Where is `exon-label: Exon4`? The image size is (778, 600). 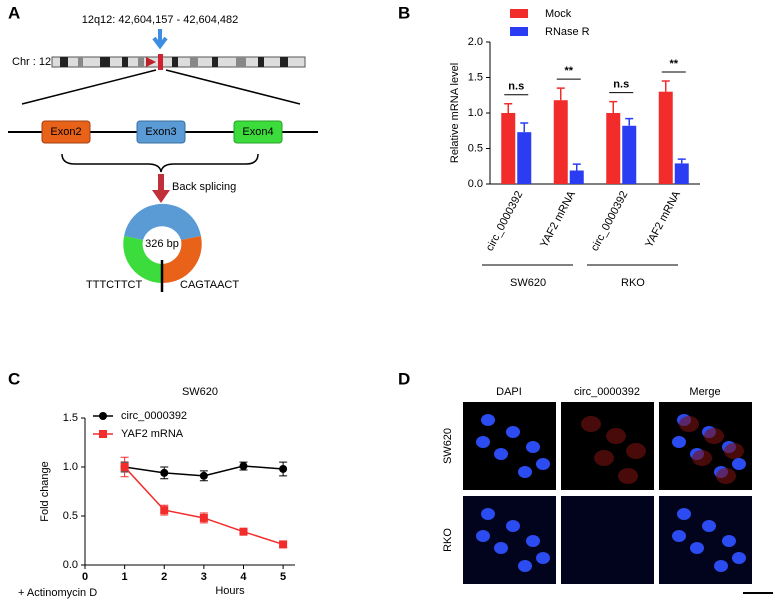
exon-label: Exon4 is located at coordinates (257, 132).